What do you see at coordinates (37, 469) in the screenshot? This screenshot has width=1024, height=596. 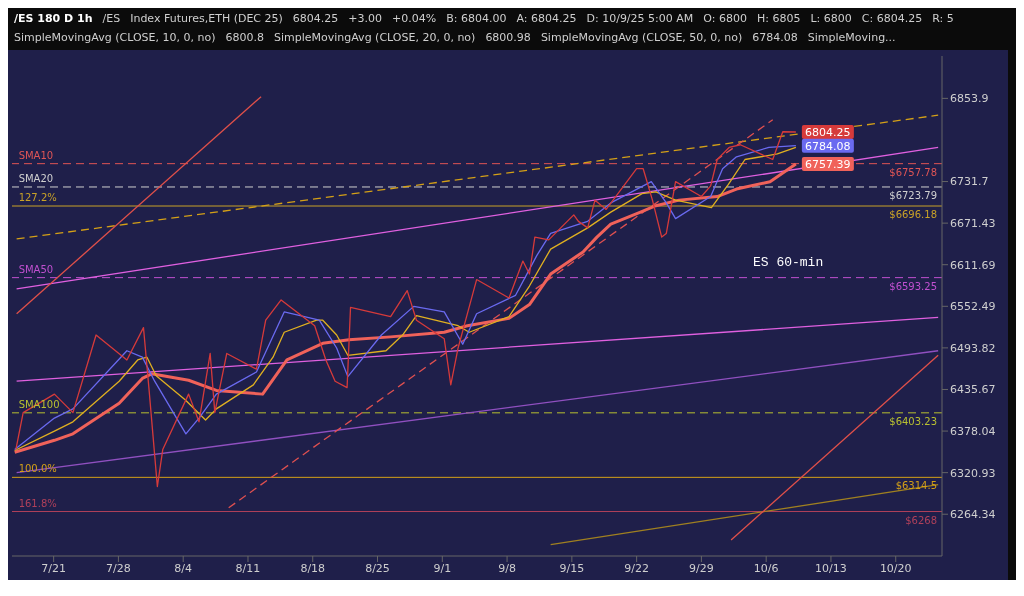 I see `annotation: 100.0%` at bounding box center [37, 469].